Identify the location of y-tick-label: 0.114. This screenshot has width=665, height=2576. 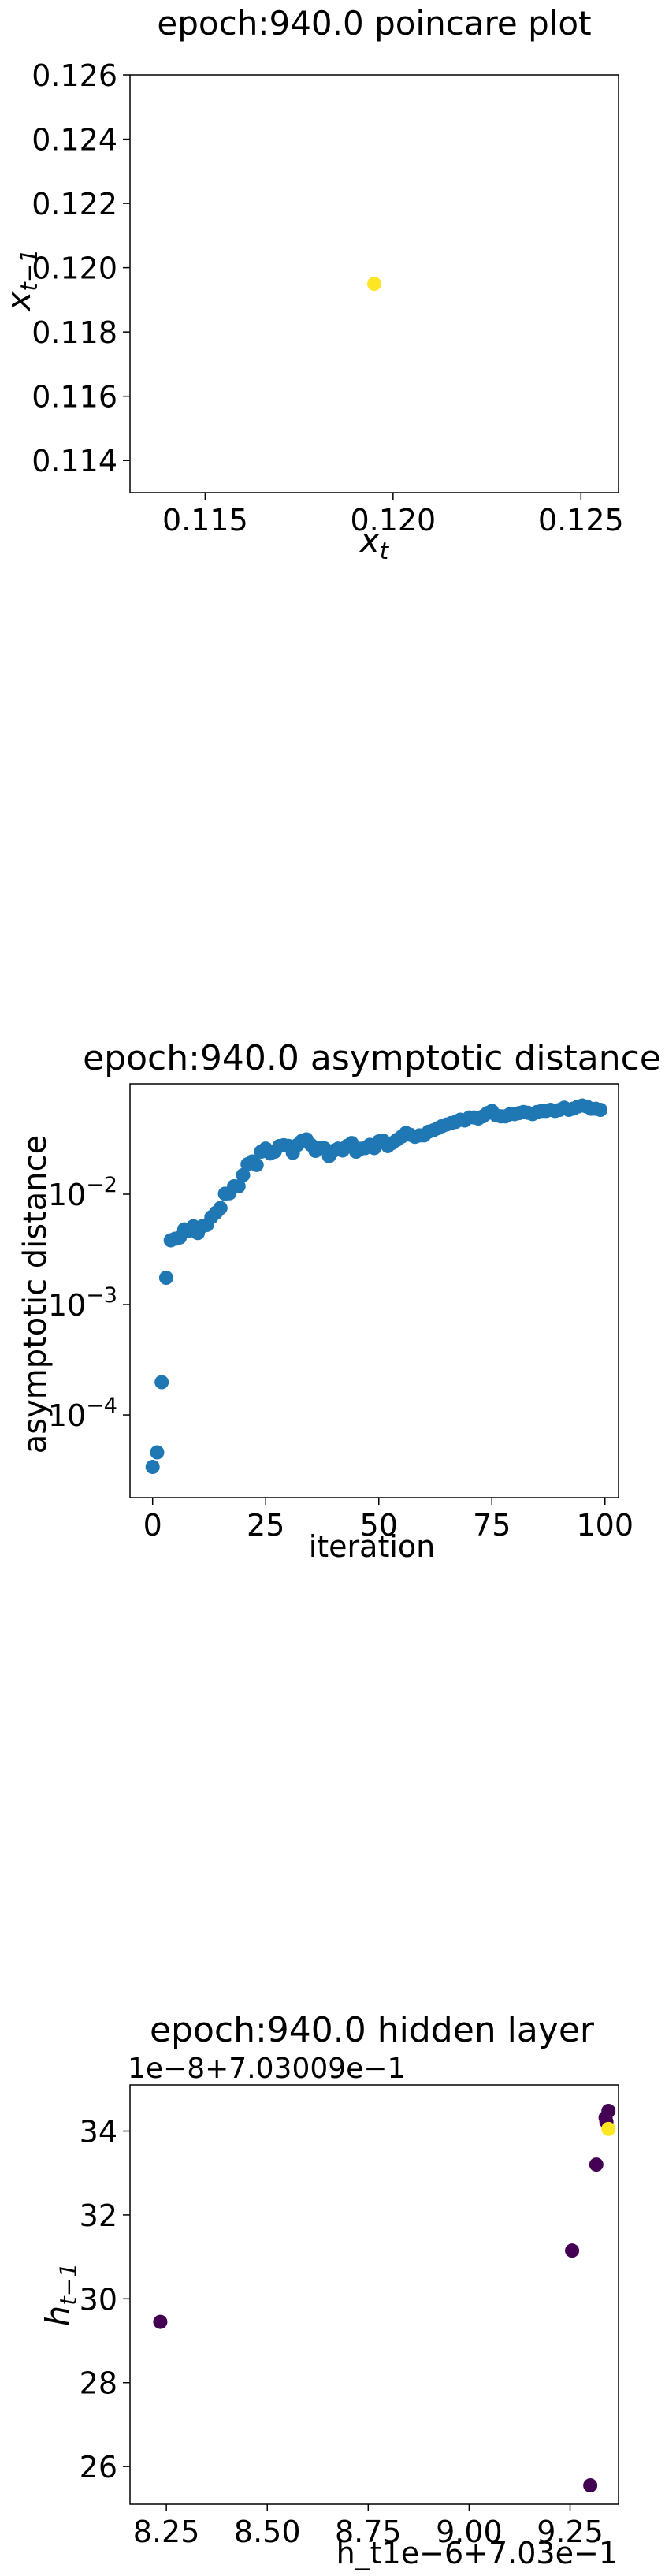
(74, 461).